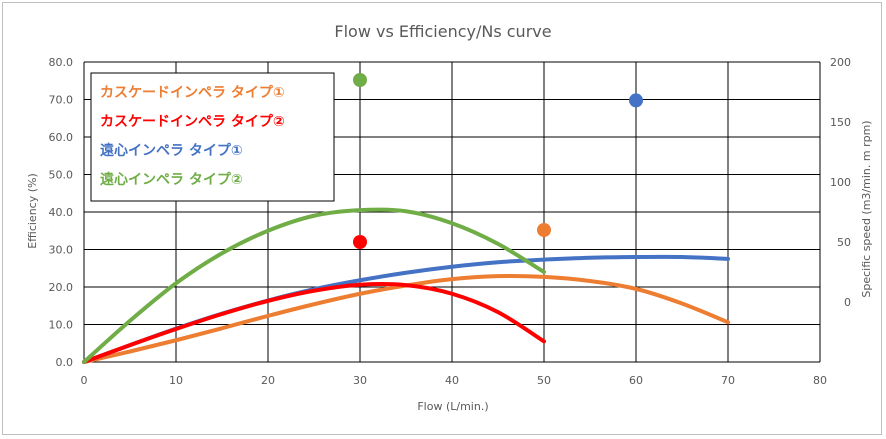 The width and height of the screenshot is (886, 439). What do you see at coordinates (61, 175) in the screenshot?
I see `y-tick-label: 50.0` at bounding box center [61, 175].